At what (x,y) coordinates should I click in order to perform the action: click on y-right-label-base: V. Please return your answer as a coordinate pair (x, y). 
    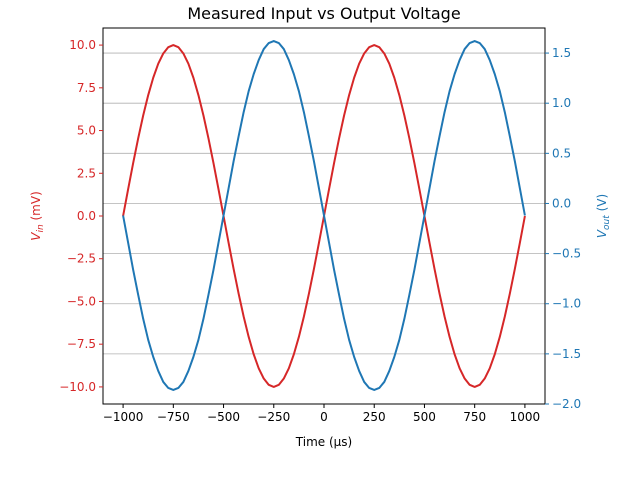
    Looking at the image, I should click on (602, 233).